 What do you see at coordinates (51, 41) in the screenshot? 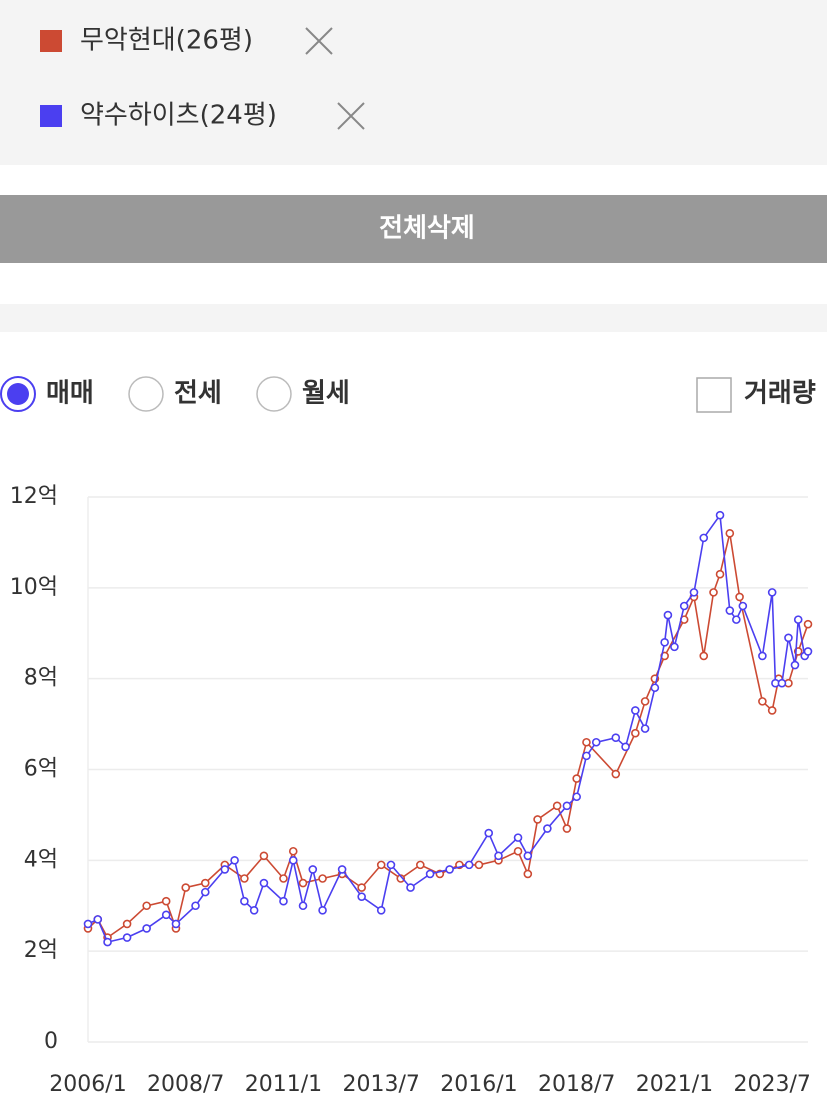
I see `legend-swatch` at bounding box center [51, 41].